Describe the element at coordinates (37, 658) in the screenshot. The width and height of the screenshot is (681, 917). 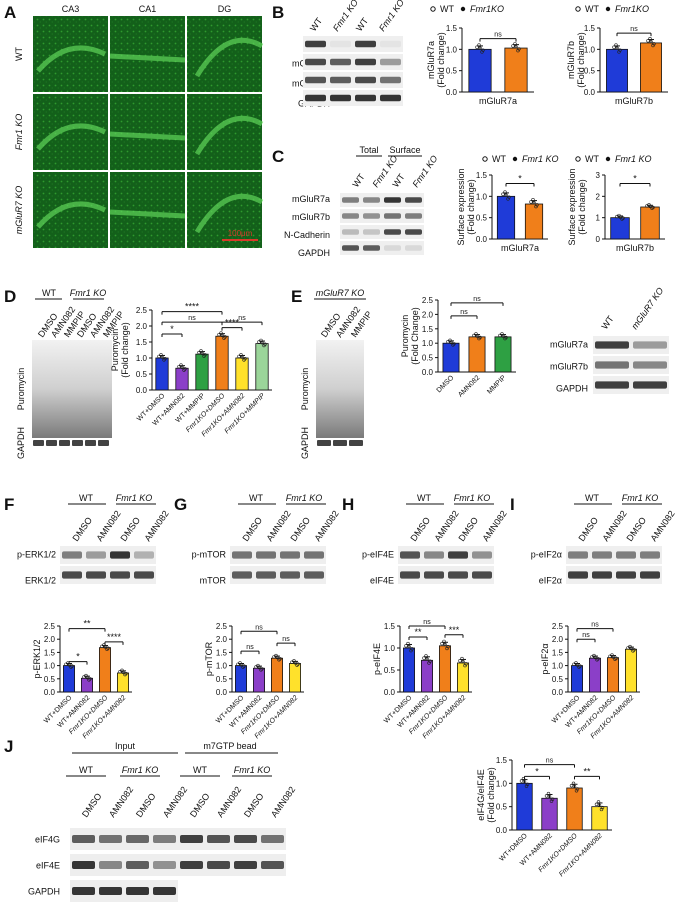
I see `y-axis-label: p-ERK1/2` at that location.